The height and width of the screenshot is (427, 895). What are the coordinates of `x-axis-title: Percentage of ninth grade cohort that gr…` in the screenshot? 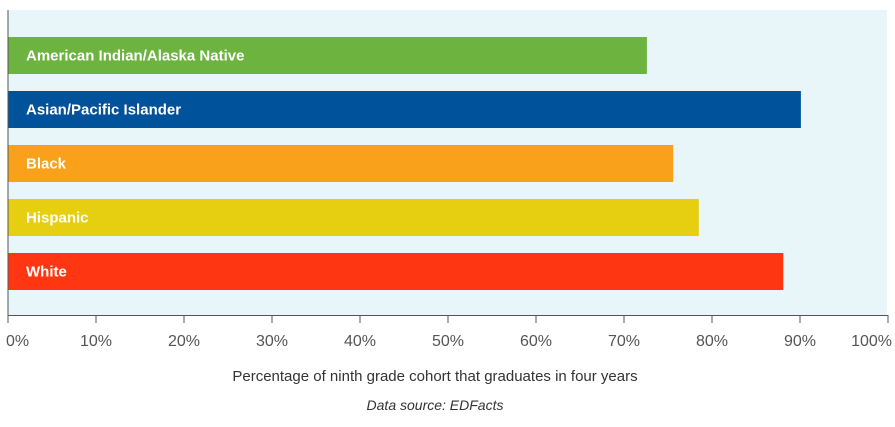 It's located at (434, 376).